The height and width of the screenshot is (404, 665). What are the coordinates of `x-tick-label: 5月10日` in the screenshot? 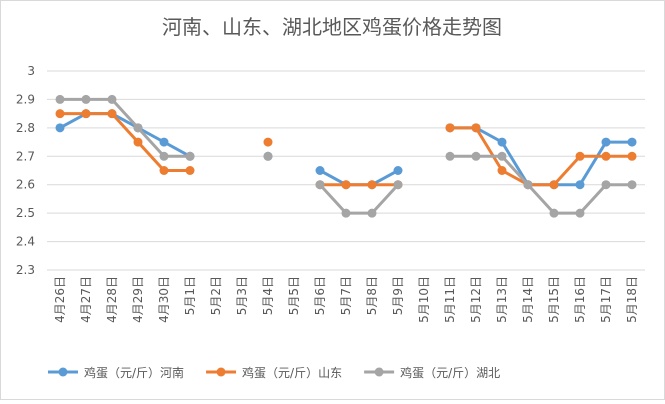 It's located at (424, 299).